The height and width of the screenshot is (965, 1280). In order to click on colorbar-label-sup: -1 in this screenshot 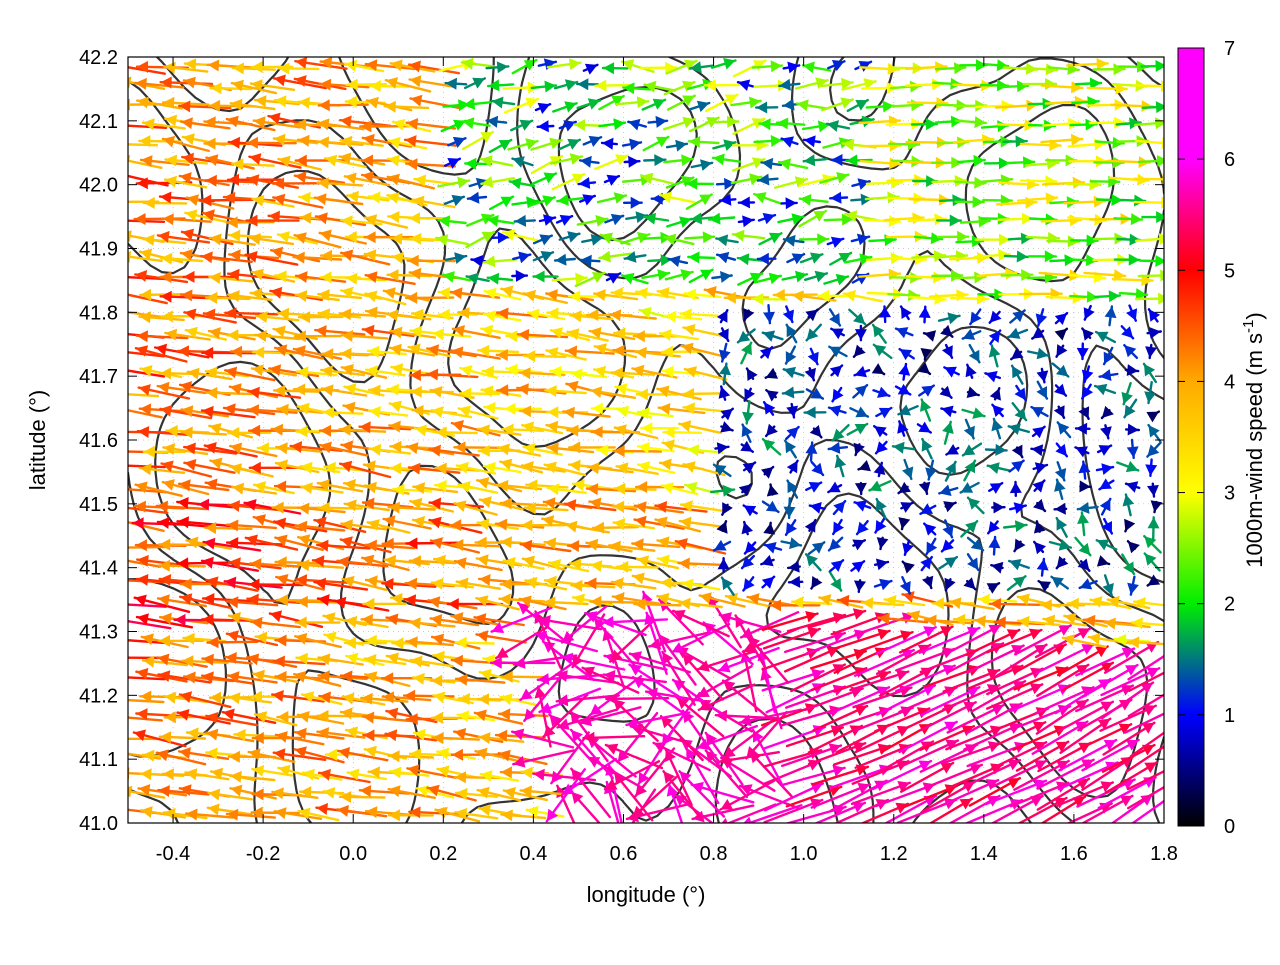, I will do `click(1248, 326)`.